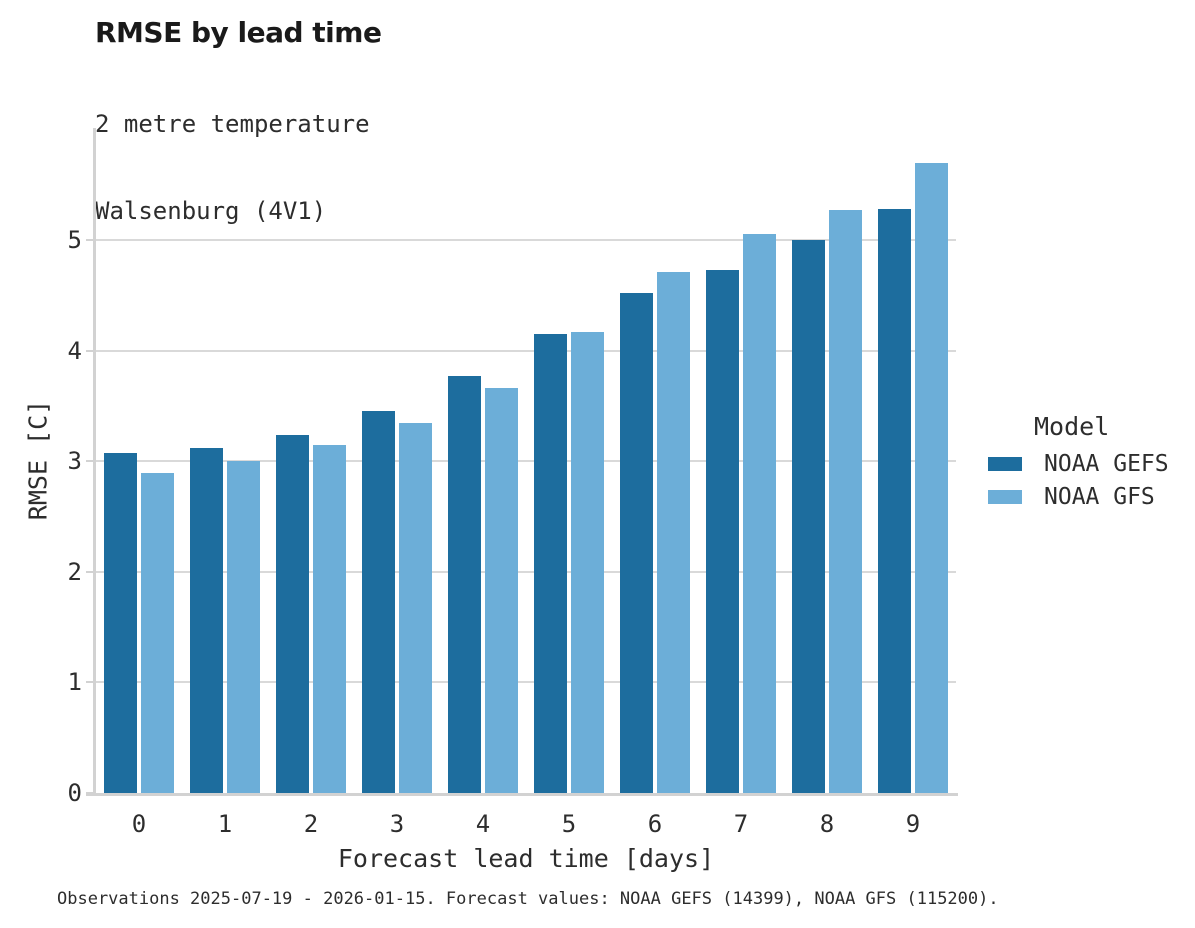 The height and width of the screenshot is (928, 1195). Describe the element at coordinates (1106, 463) in the screenshot. I see `legend-label-noaa-gefs: NOAA GEFS` at that location.